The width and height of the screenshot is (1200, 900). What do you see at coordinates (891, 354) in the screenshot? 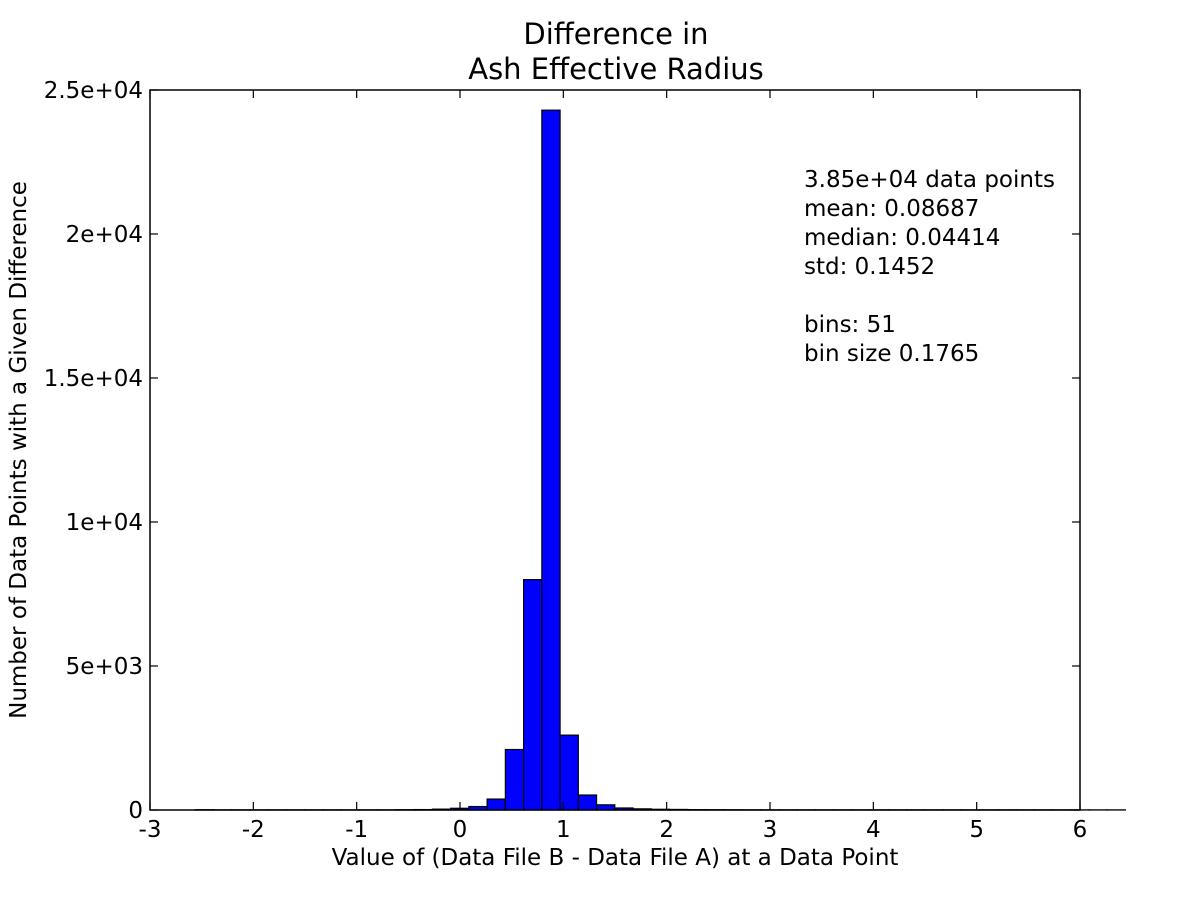
I see `statistics-line: bin size 0.1765` at bounding box center [891, 354].